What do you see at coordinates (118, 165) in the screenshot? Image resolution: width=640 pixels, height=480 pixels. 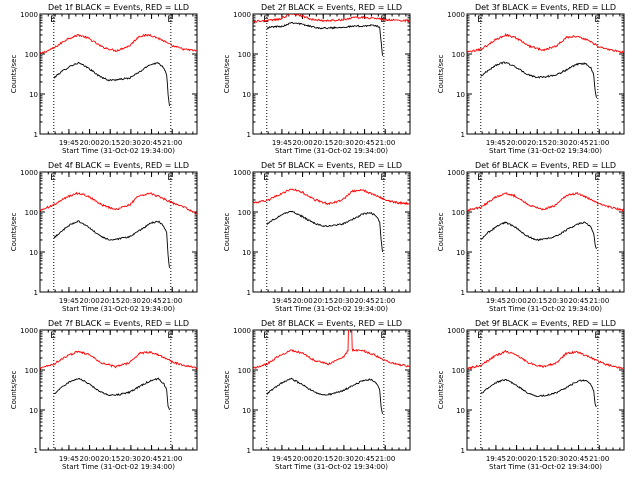 I see `chart-title: Det 4f BLACK = Events, RED = LLD` at bounding box center [118, 165].